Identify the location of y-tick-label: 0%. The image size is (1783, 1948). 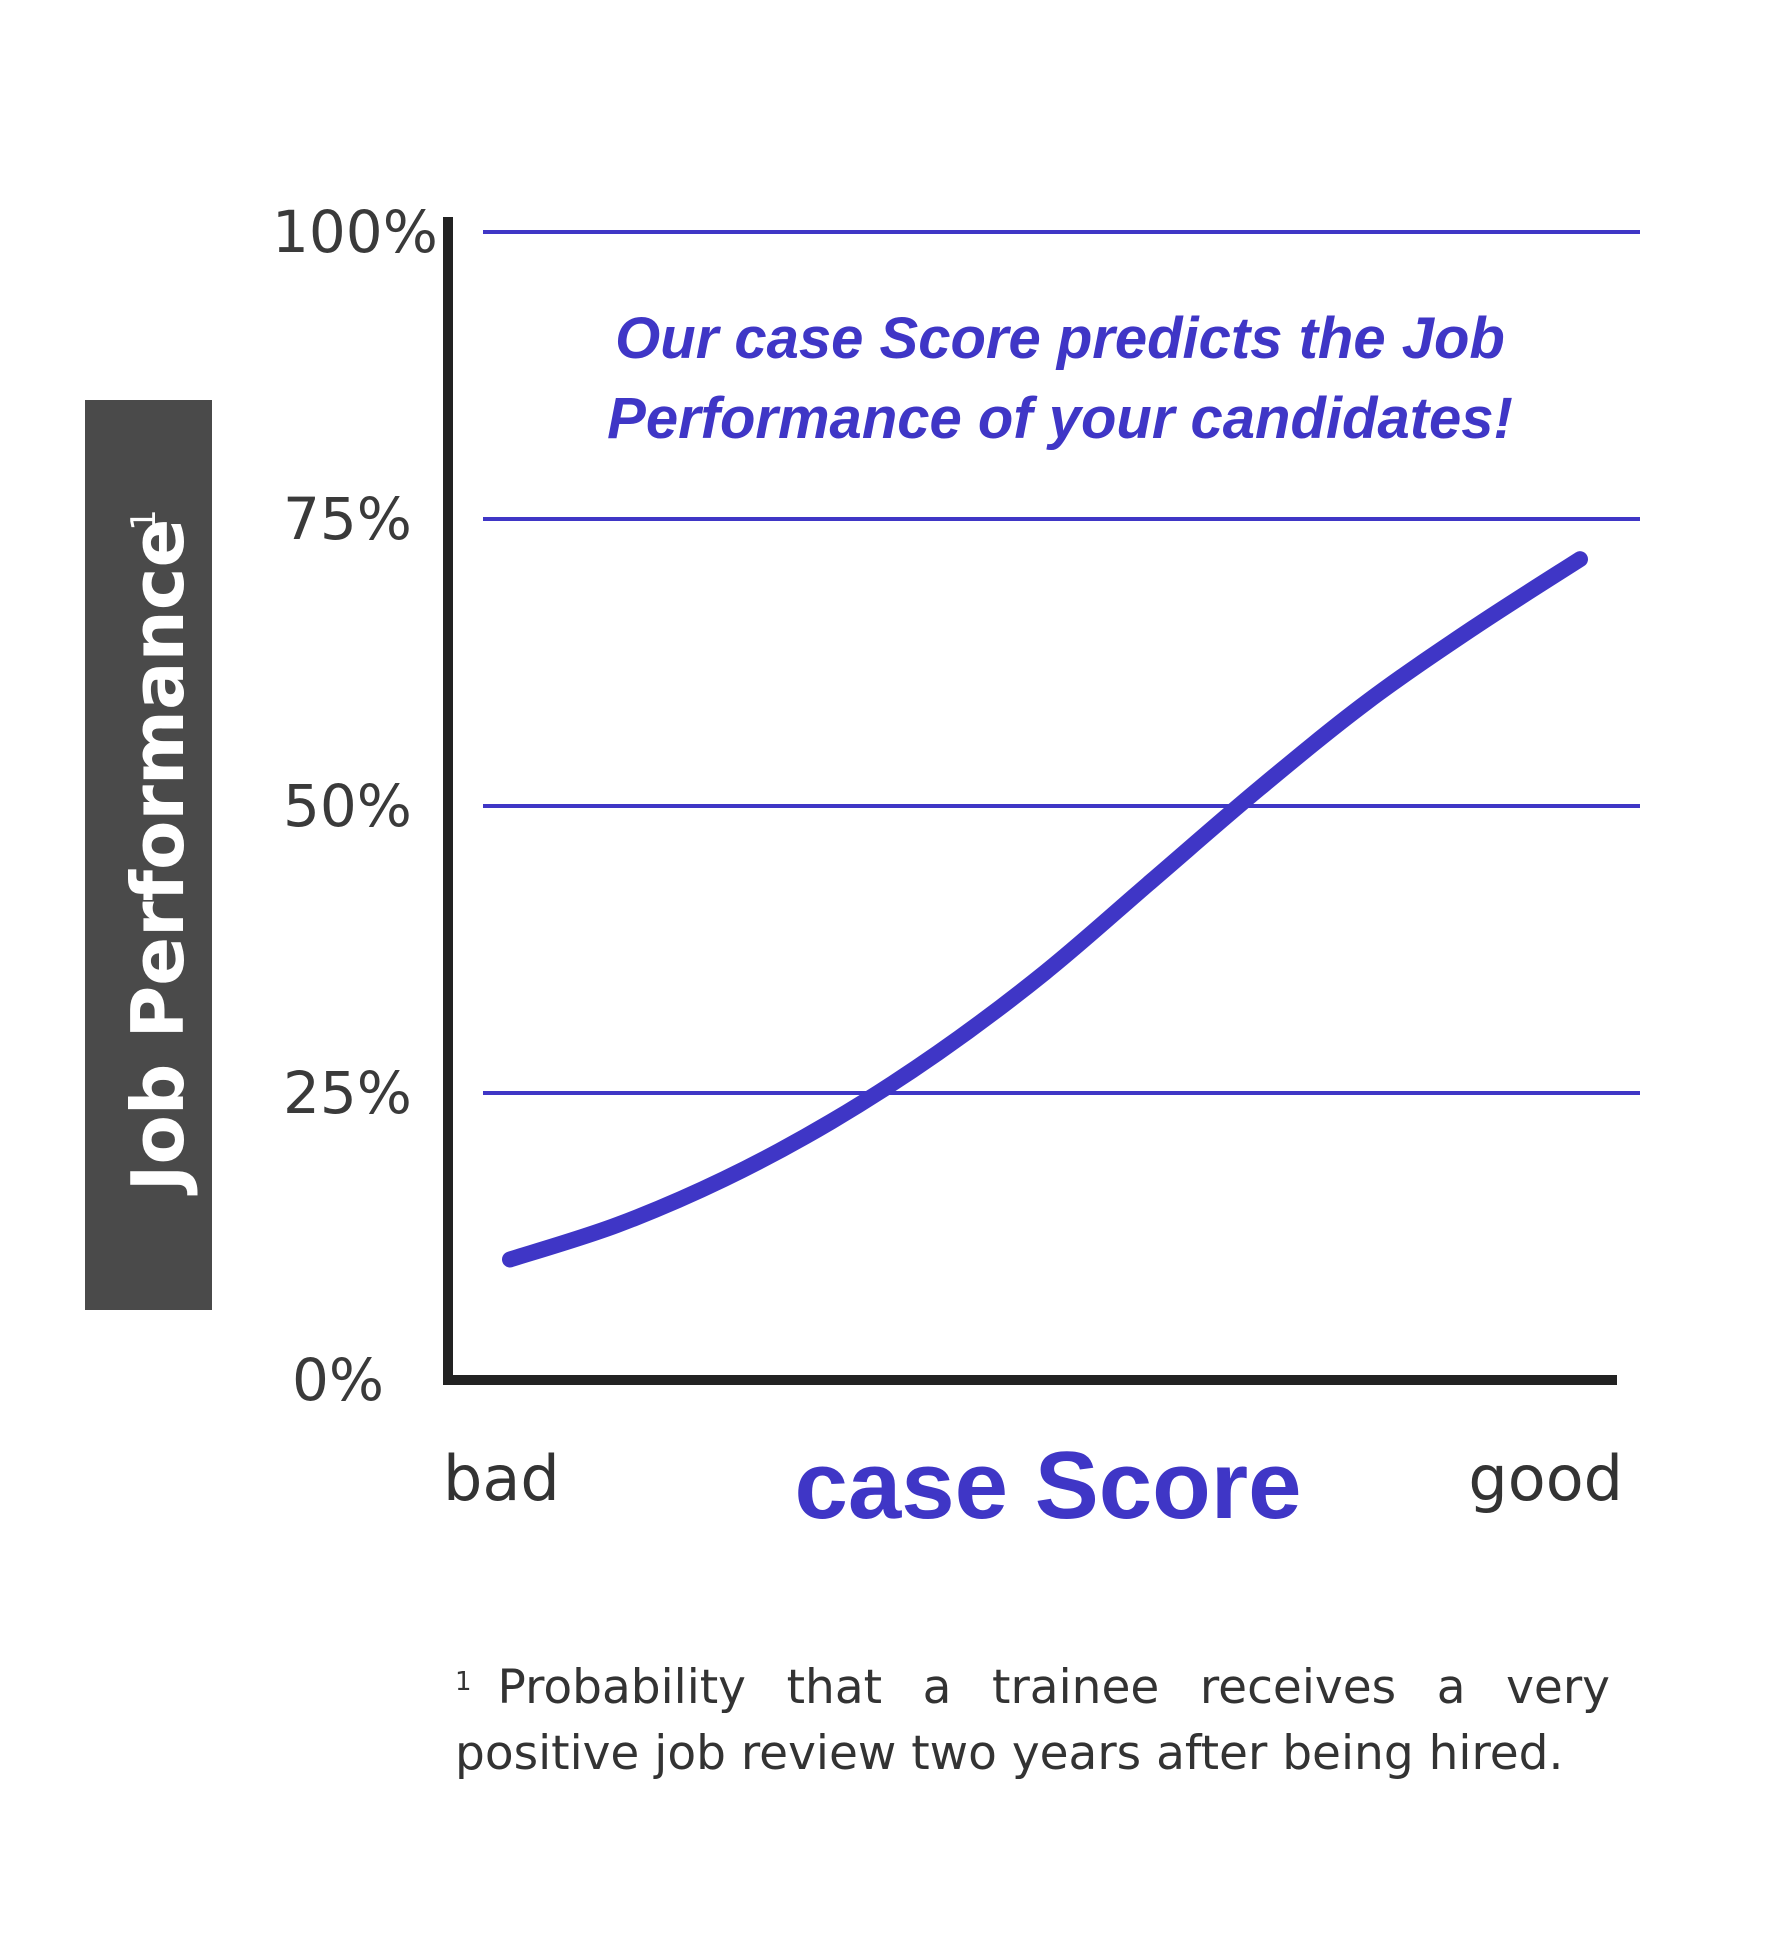
(338, 1380).